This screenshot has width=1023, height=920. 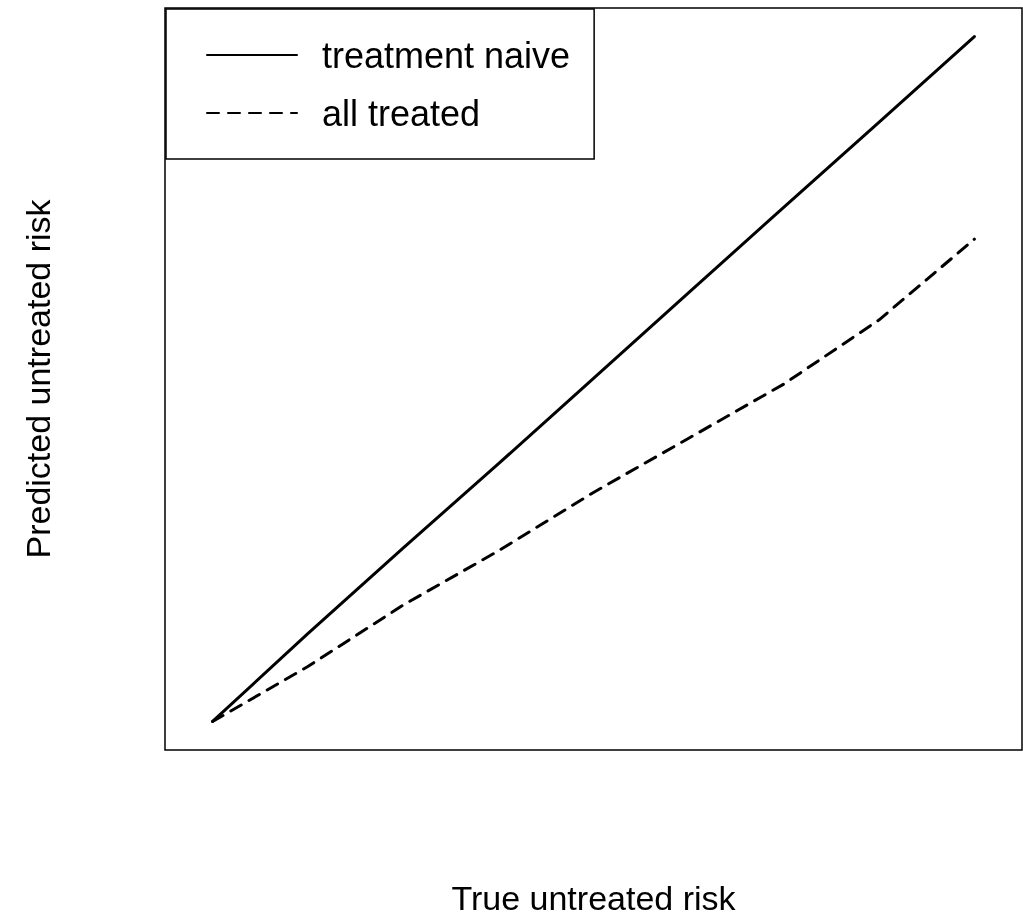 I want to click on legend-label: treatment naive, so click(x=446, y=55).